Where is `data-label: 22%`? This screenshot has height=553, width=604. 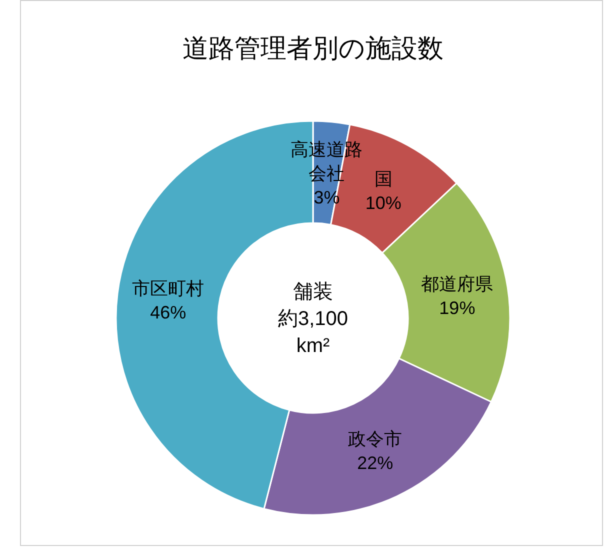
data-label: 22% is located at coordinates (375, 463).